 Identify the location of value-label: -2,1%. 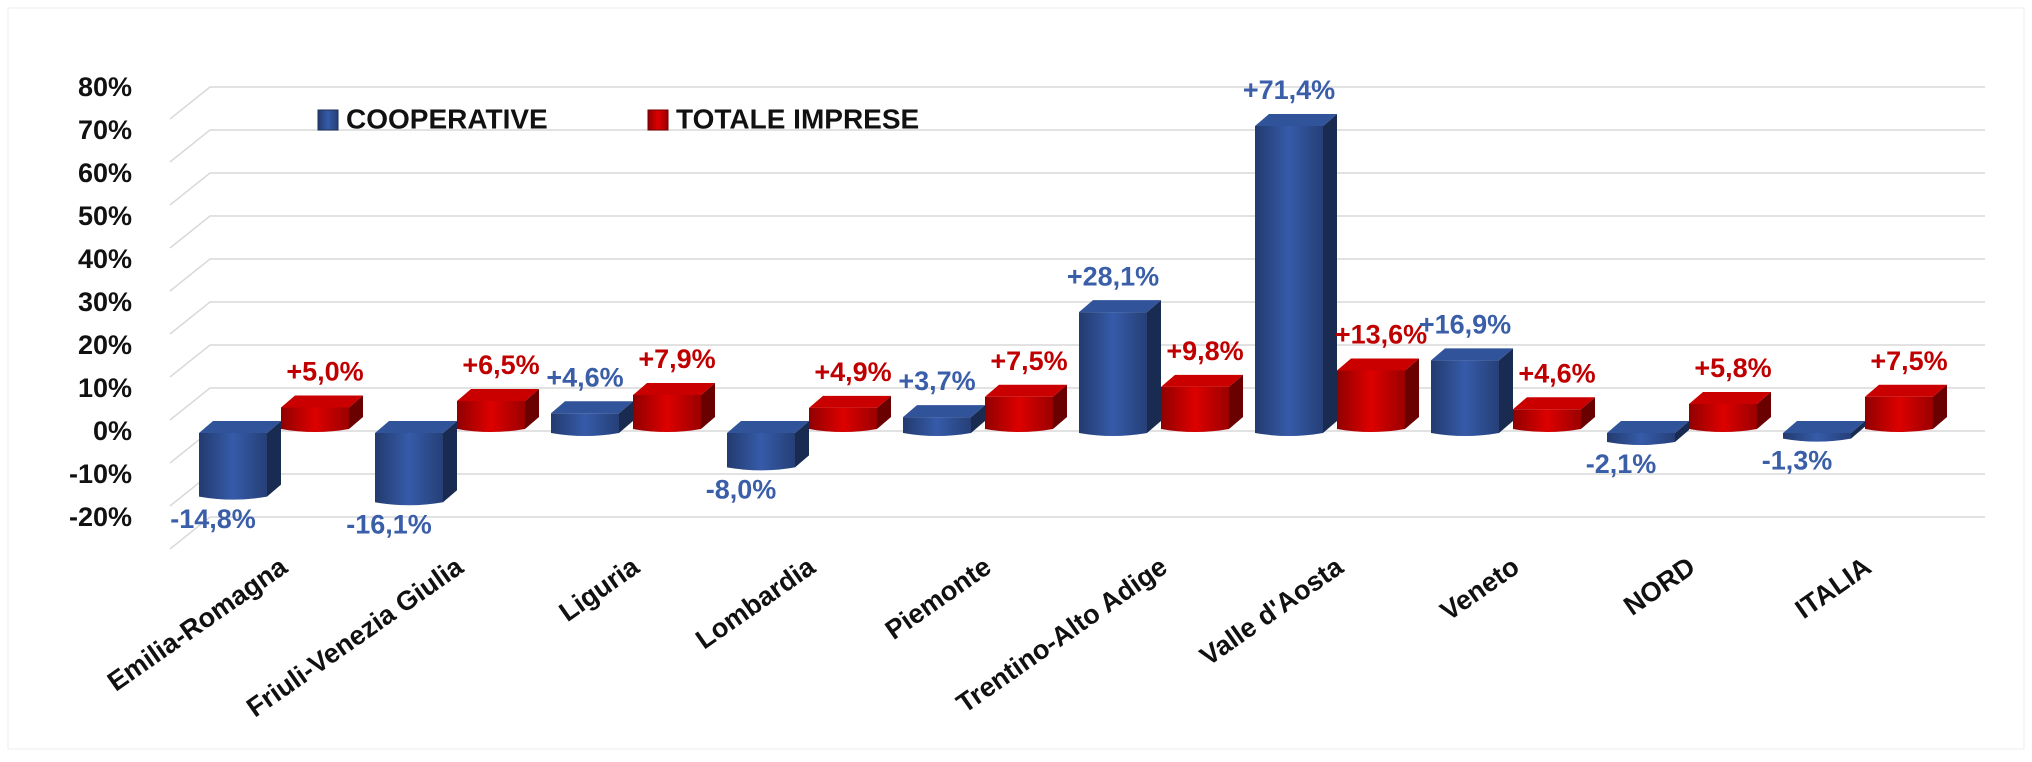
(1621, 464).